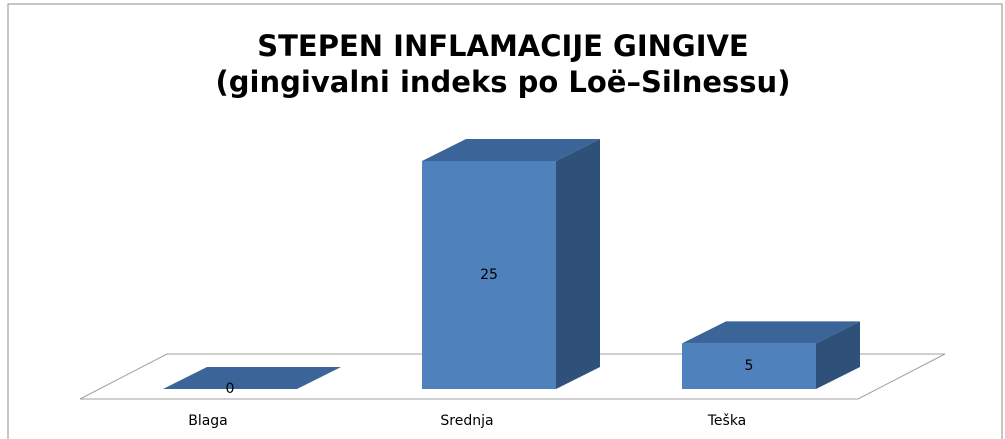 The width and height of the screenshot is (1005, 439). Describe the element at coordinates (208, 421) in the screenshot. I see `x-tick-label: Blaga` at that location.